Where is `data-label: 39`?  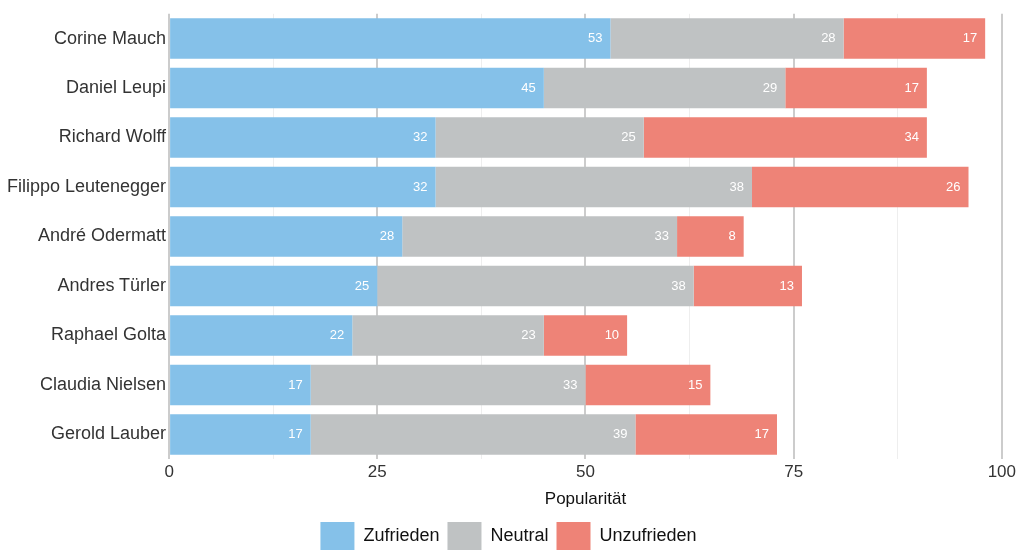 data-label: 39 is located at coordinates (620, 434).